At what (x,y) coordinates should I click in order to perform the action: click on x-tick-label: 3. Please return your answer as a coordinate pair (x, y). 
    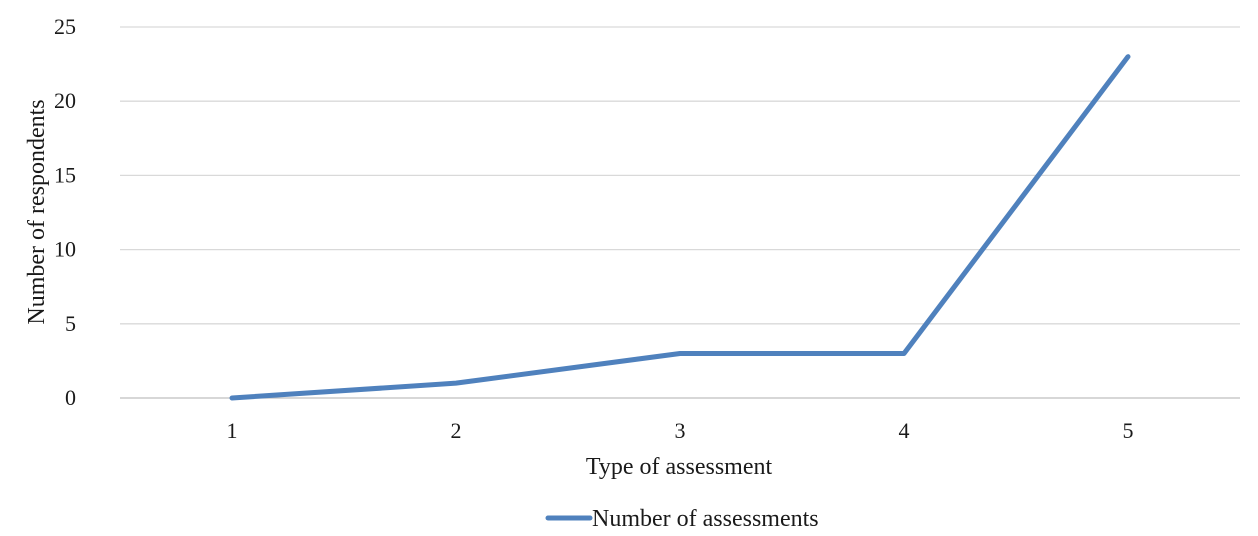
    Looking at the image, I should click on (680, 430).